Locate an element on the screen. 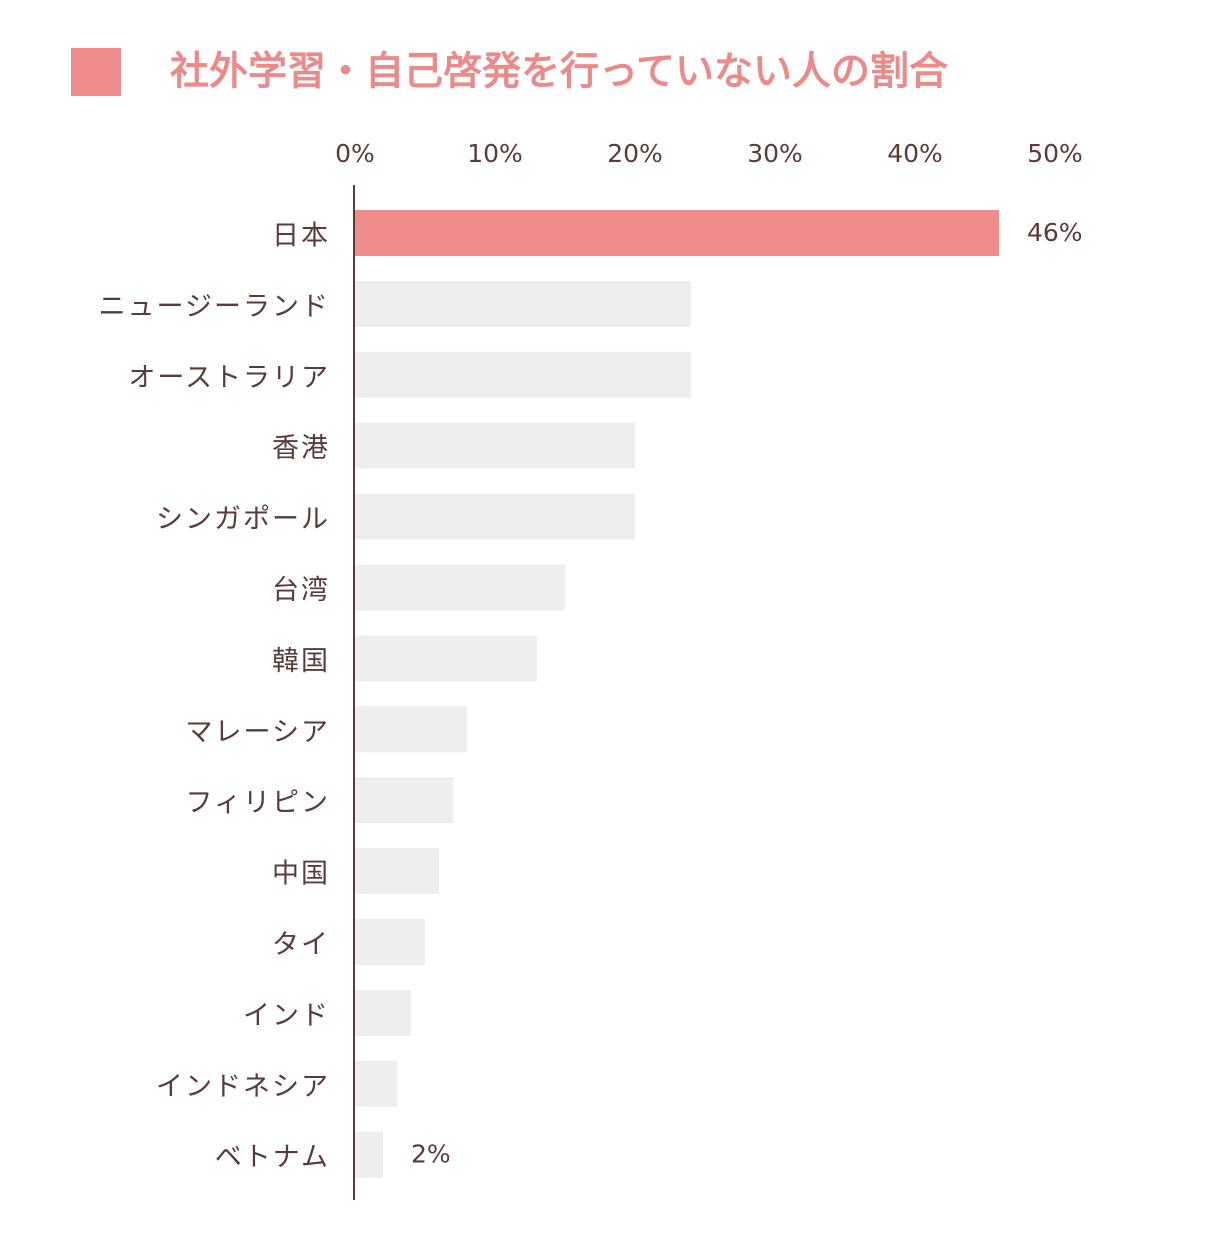  category-label: フィリピン is located at coordinates (258, 803).